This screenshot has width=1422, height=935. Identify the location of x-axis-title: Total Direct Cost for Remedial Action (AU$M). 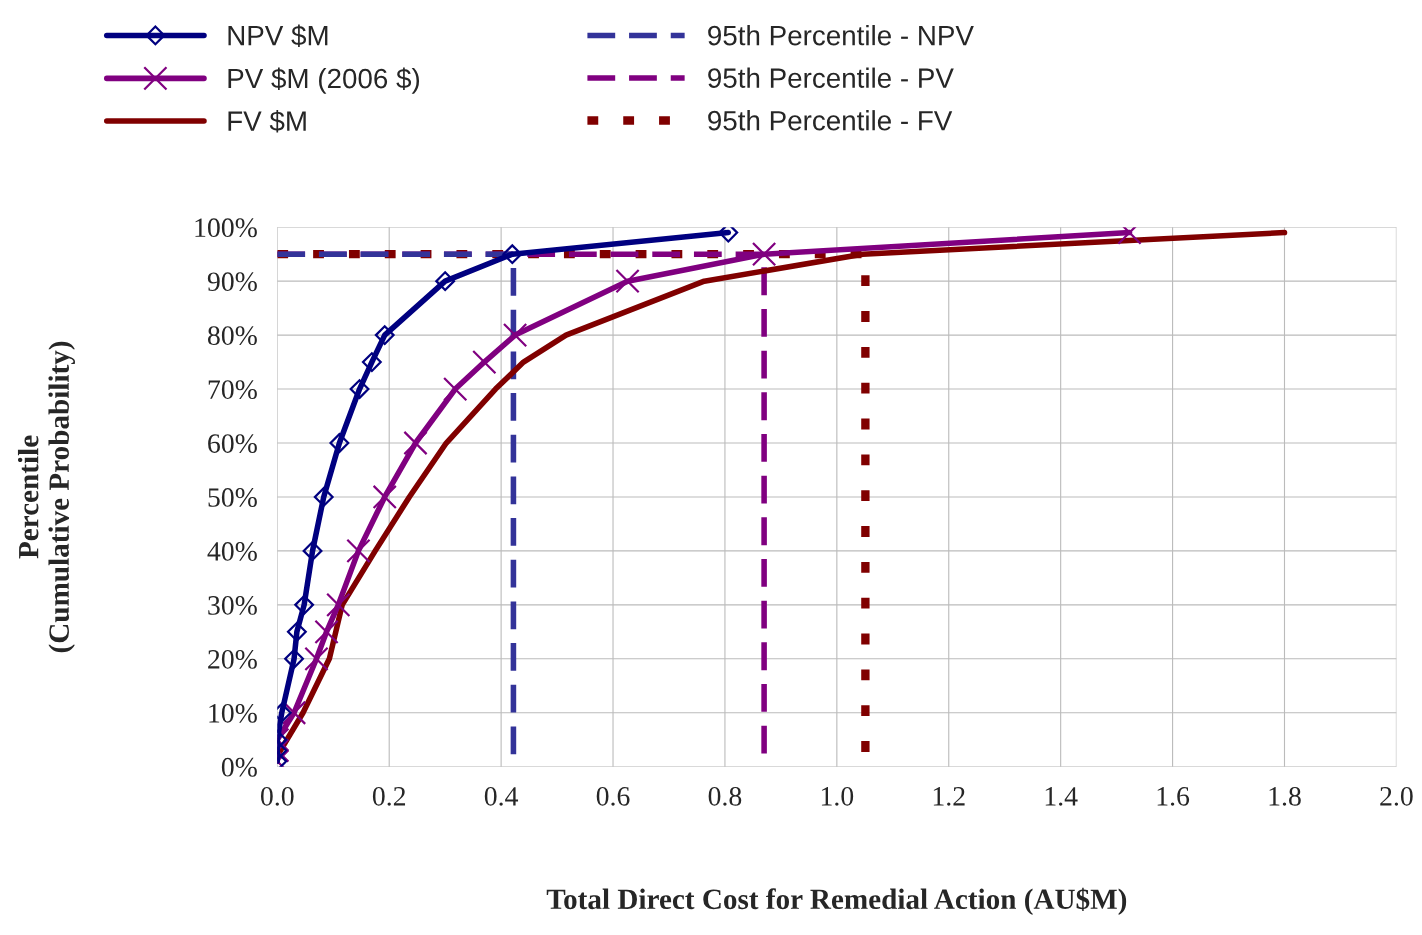
(836, 901).